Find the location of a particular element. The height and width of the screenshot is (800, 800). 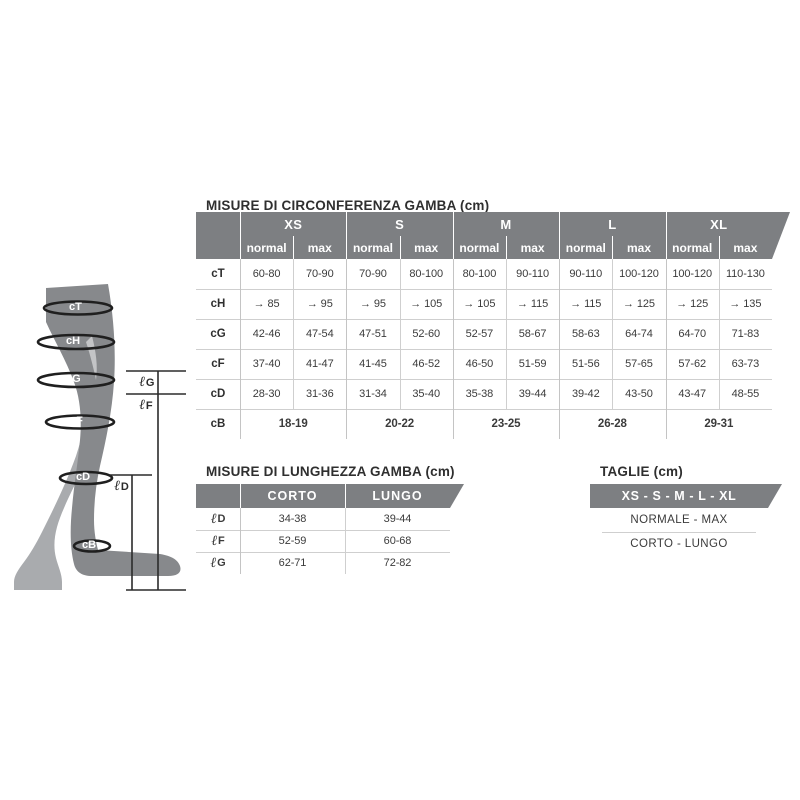

sizes-panel-divider is located at coordinates (679, 532).